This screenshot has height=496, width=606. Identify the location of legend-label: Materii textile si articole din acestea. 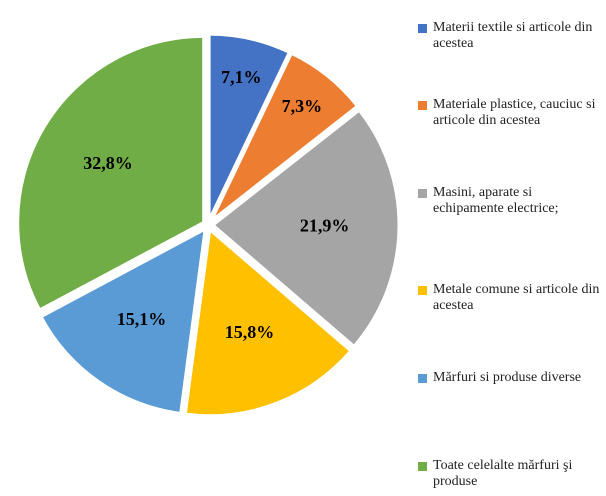
(513, 35).